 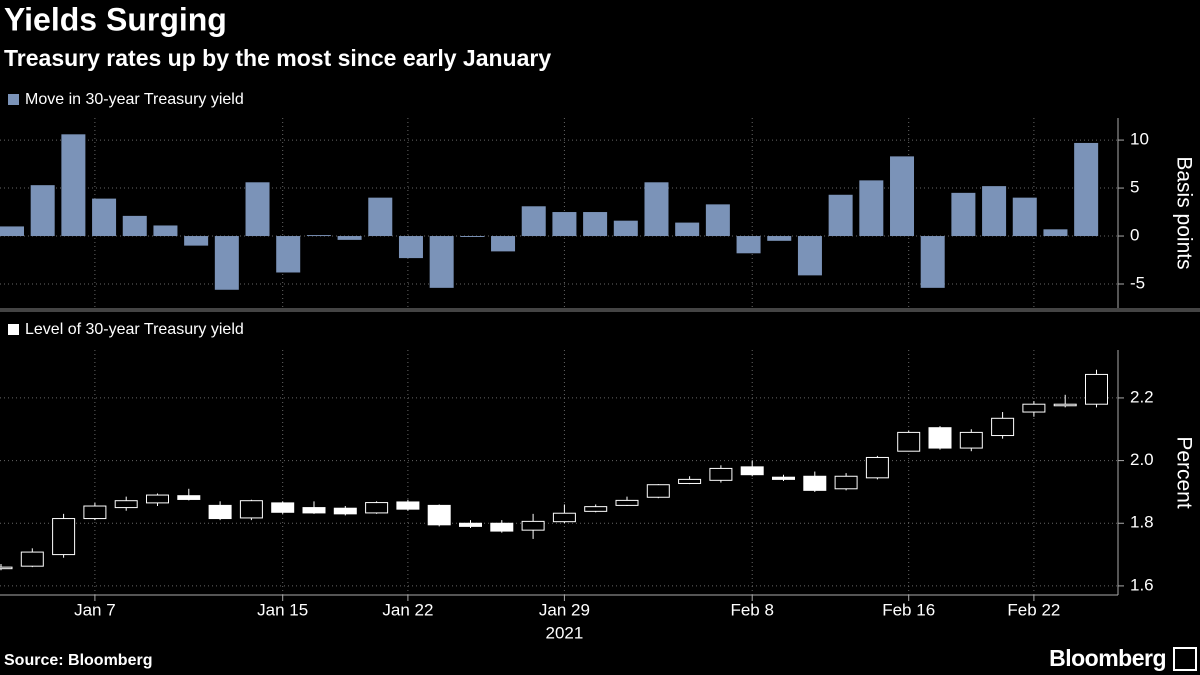 I want to click on brand-icon, so click(x=1185, y=659).